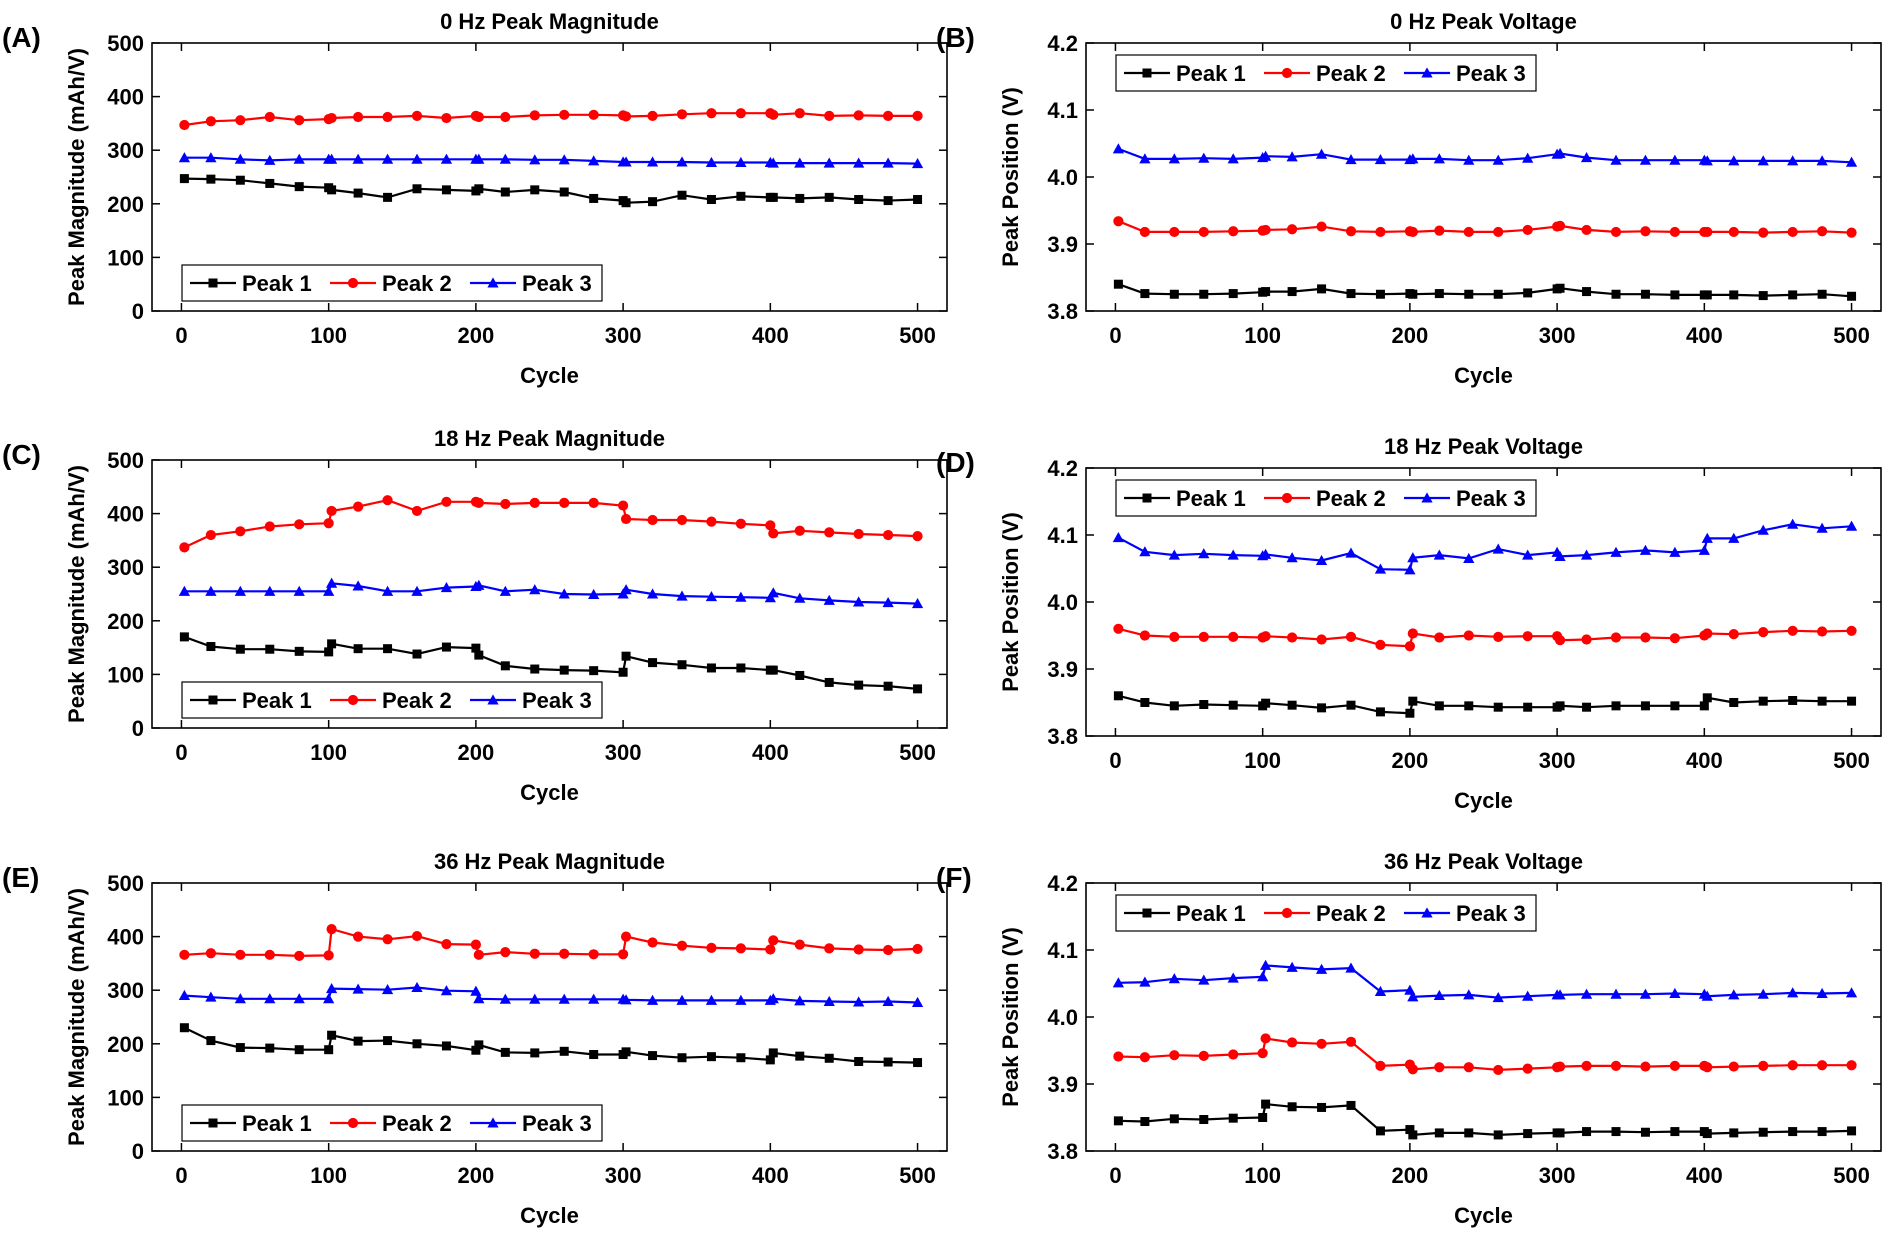 This screenshot has width=1900, height=1239. Describe the element at coordinates (1062, 950) in the screenshot. I see `y-tick-label: 4.1` at that location.